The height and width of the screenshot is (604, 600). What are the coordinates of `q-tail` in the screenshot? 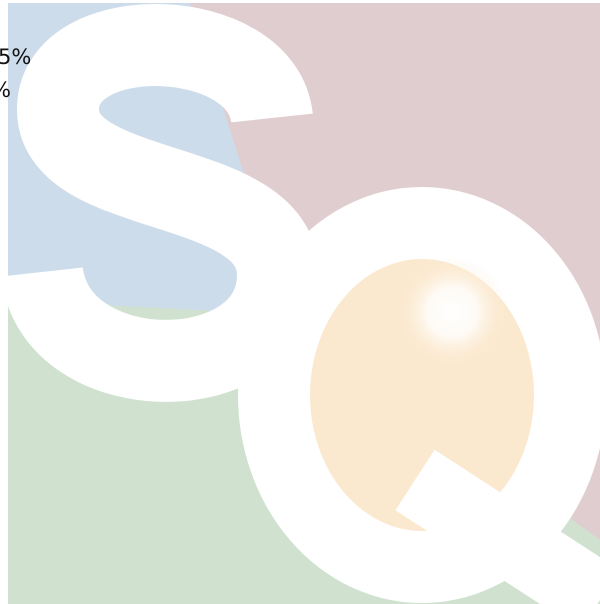 It's located at (497, 526).